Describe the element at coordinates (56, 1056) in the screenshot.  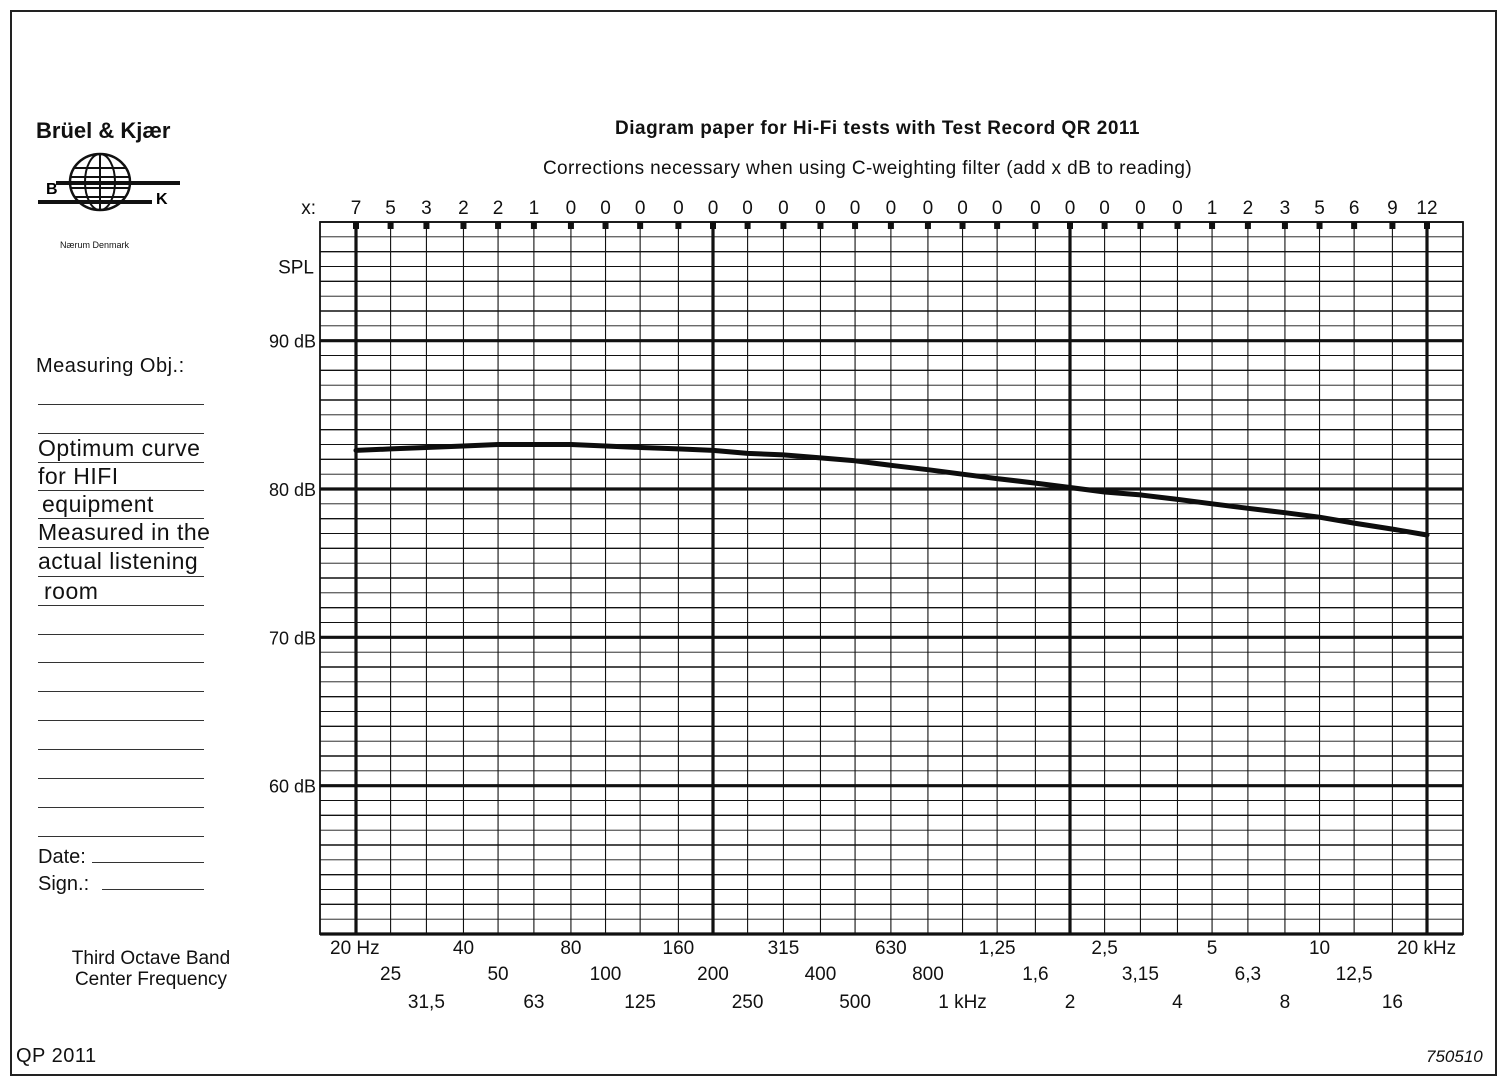
I see `form-code: QP 2011` at that location.